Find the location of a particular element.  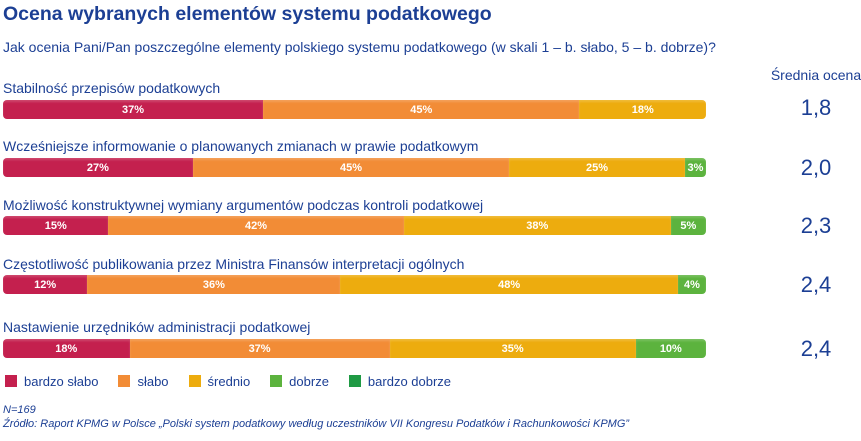

legend-label: bardzo dobrze is located at coordinates (409, 381).